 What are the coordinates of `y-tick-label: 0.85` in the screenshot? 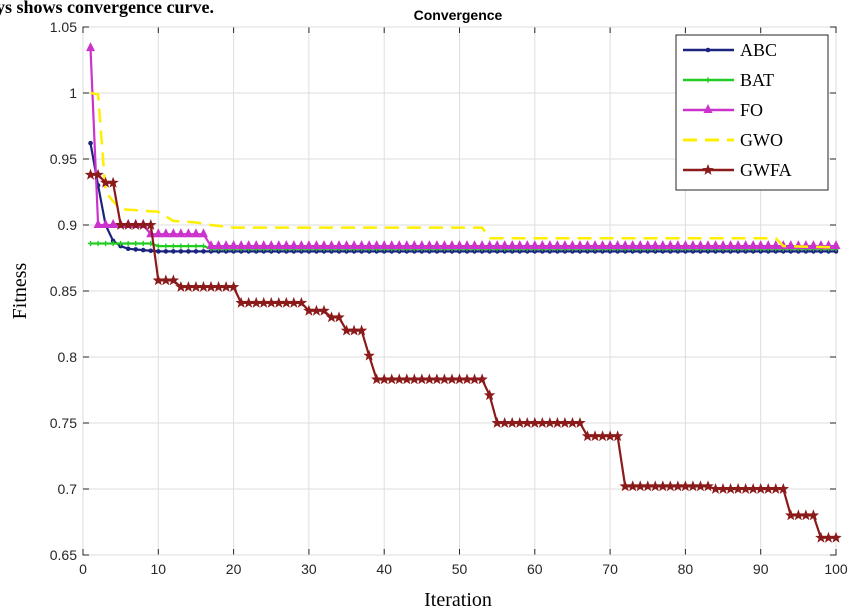 It's located at (63, 291).